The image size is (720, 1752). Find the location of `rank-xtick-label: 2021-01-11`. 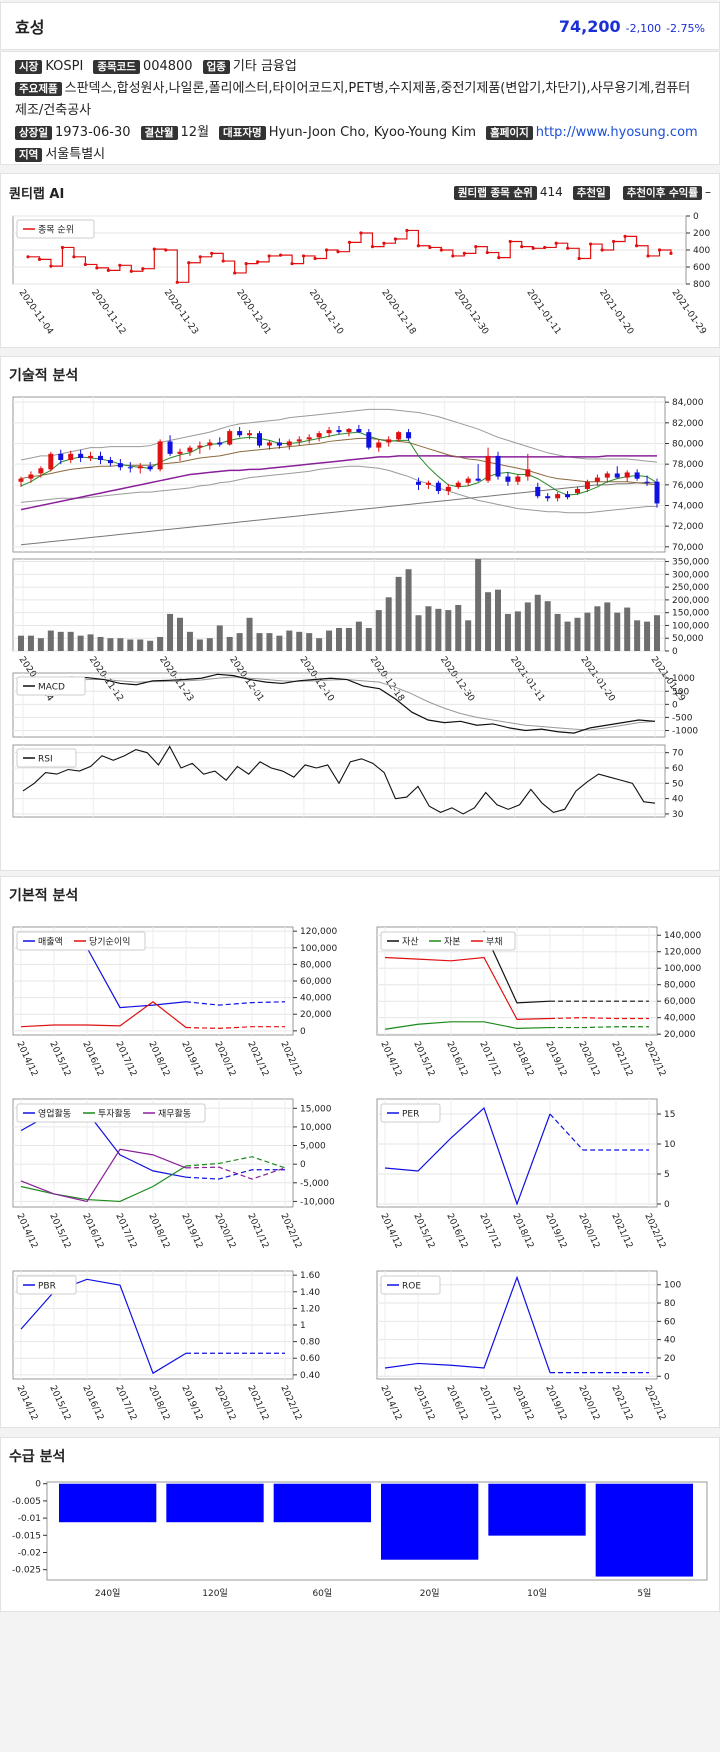

rank-xtick-label: 2021-01-11 is located at coordinates (543, 312).